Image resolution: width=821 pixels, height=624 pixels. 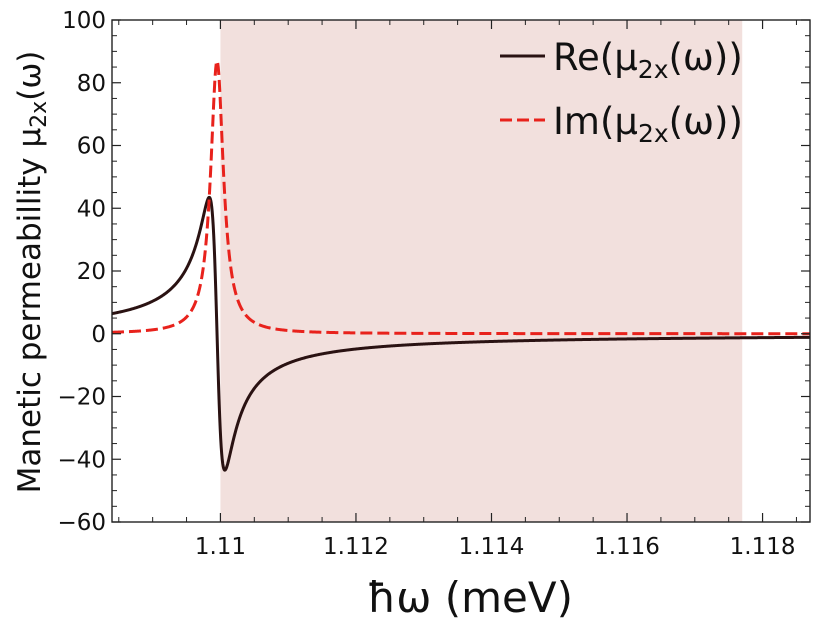 What do you see at coordinates (621, 92) in the screenshot?
I see `legend: Re(μ2x(ω)) Im(μ2x(ω))` at bounding box center [621, 92].